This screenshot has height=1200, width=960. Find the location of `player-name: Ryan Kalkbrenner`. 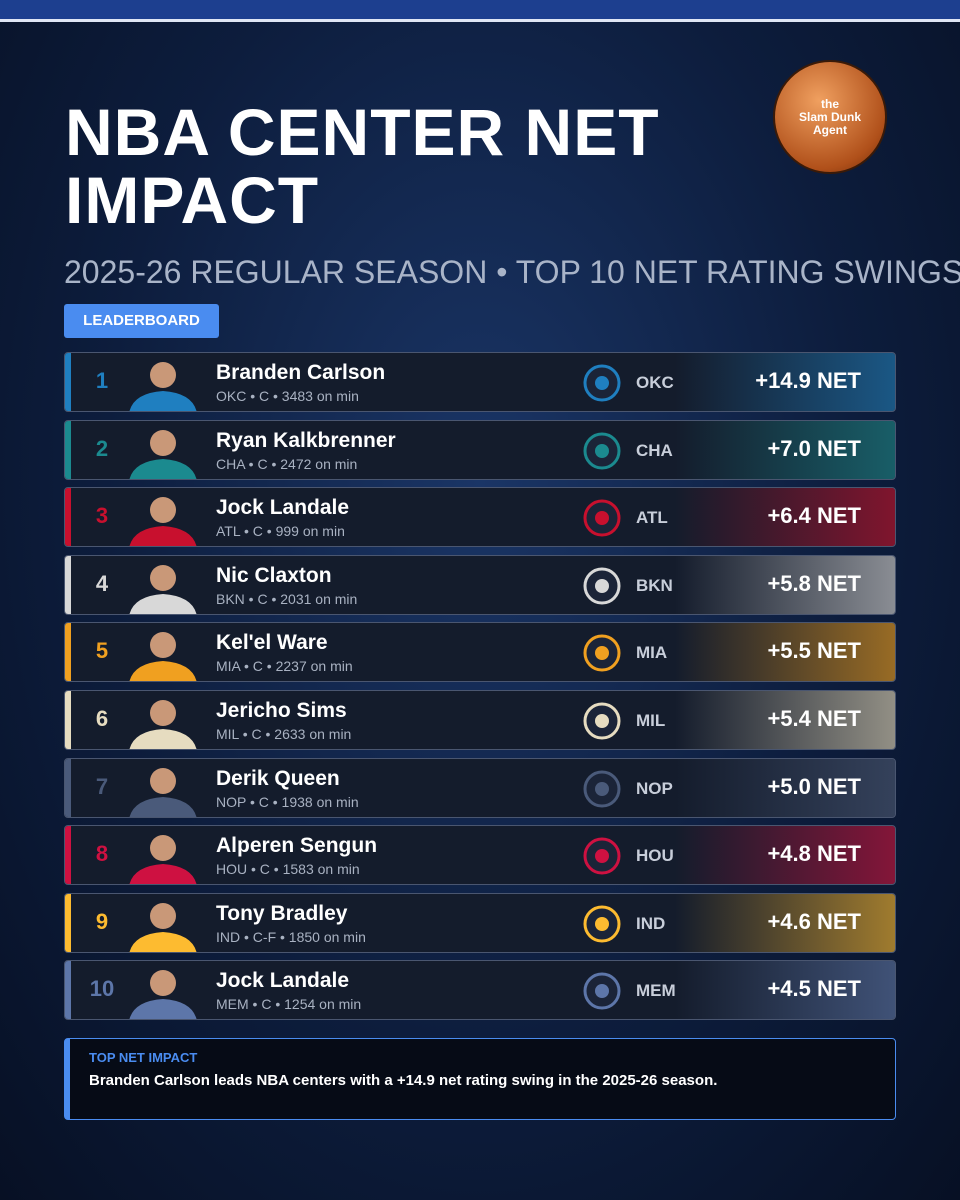

player-name: Ryan Kalkbrenner is located at coordinates (306, 440).